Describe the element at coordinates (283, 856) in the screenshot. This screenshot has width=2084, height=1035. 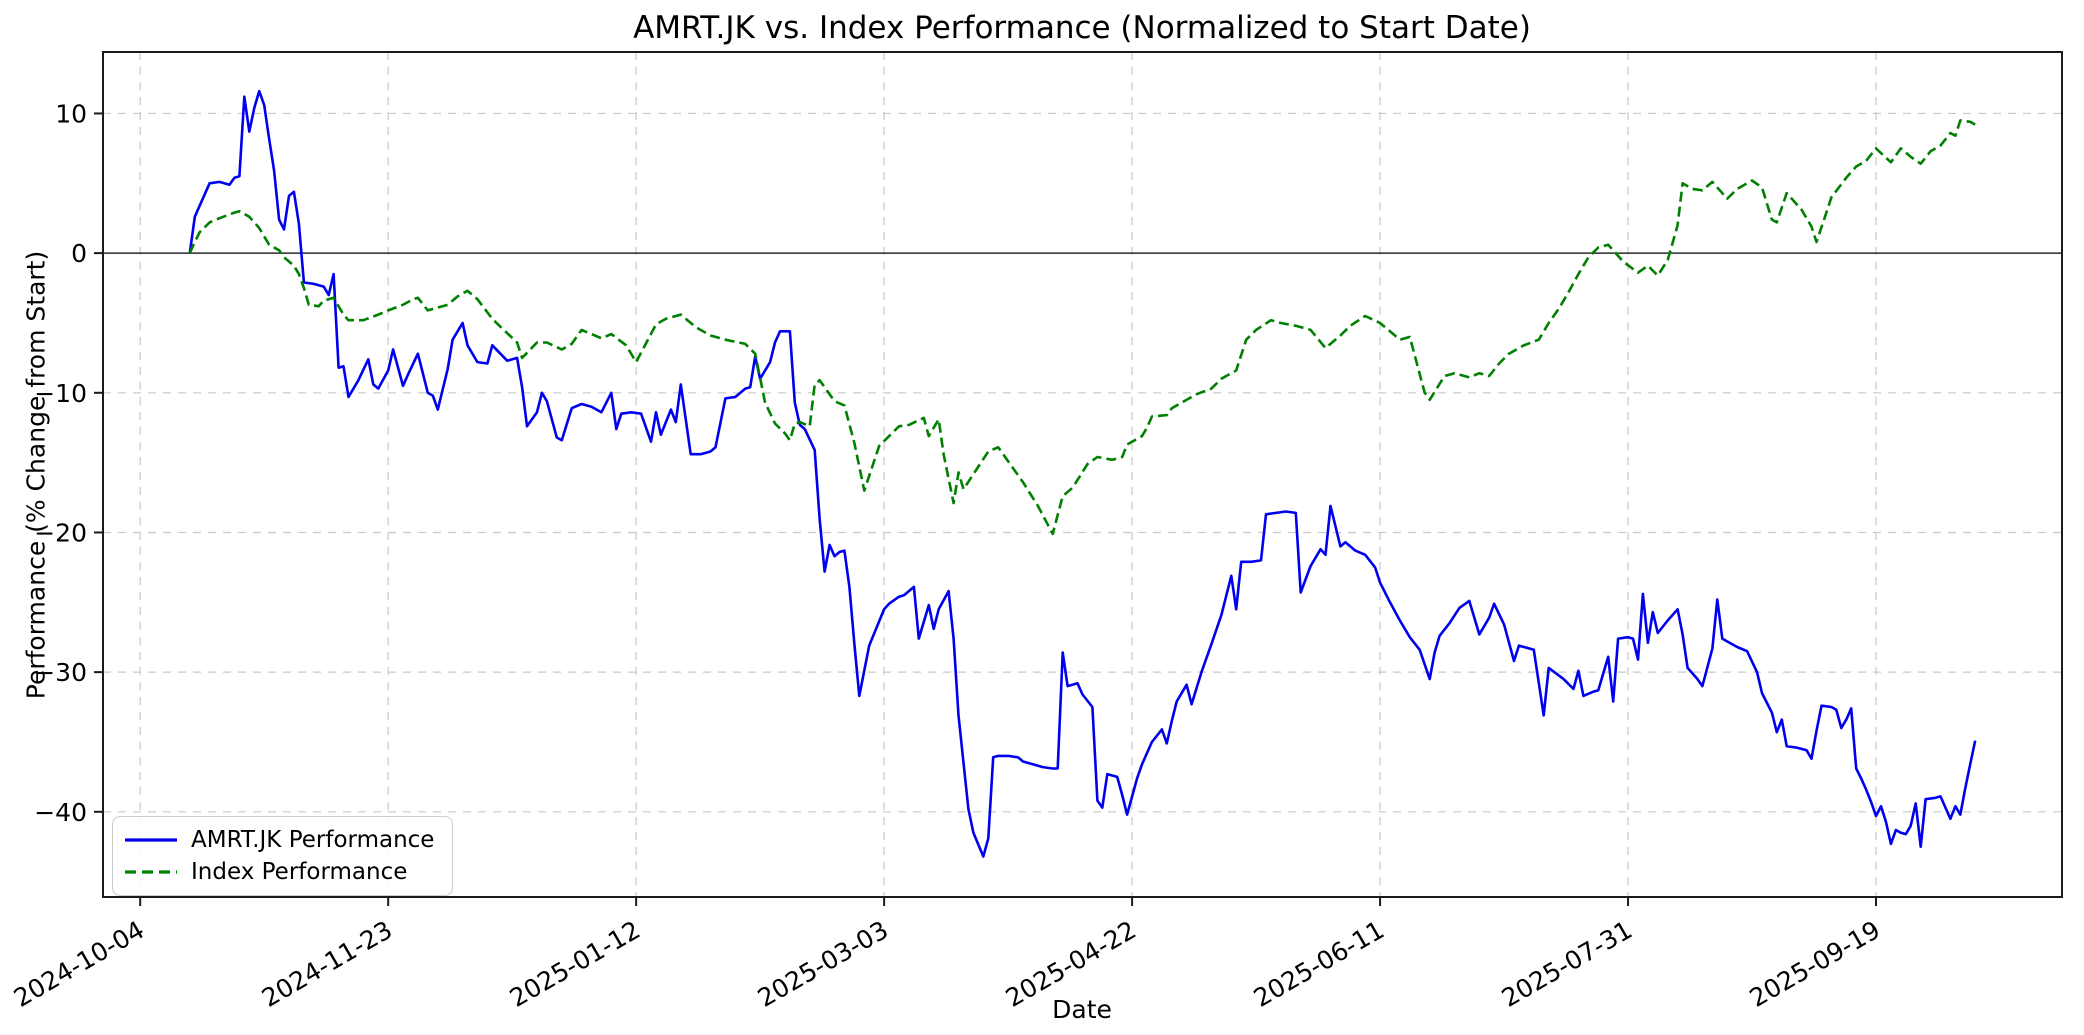
I see `legend: AMRT.JK Performance Index Performance` at that location.